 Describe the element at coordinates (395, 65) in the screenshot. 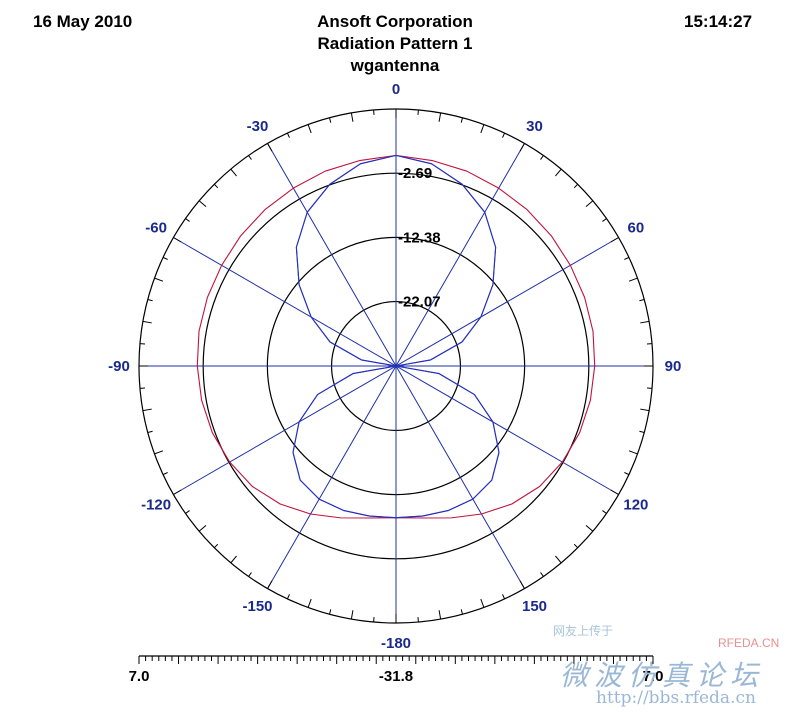

I see `design-title: wgantenna` at that location.